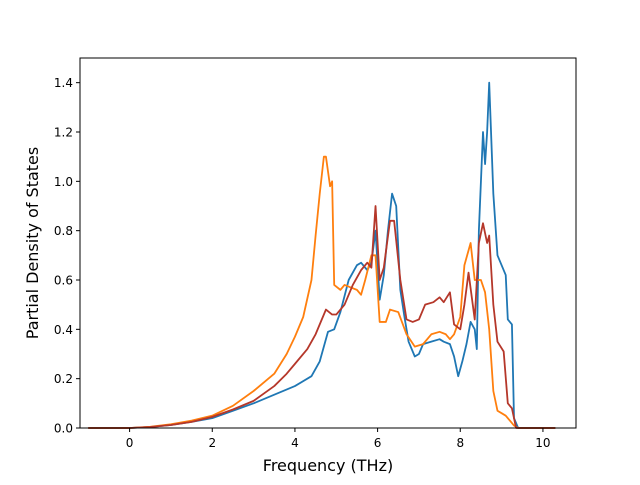 The height and width of the screenshot is (485, 640). Describe the element at coordinates (212, 443) in the screenshot. I see `x-tick-label: 2` at that location.